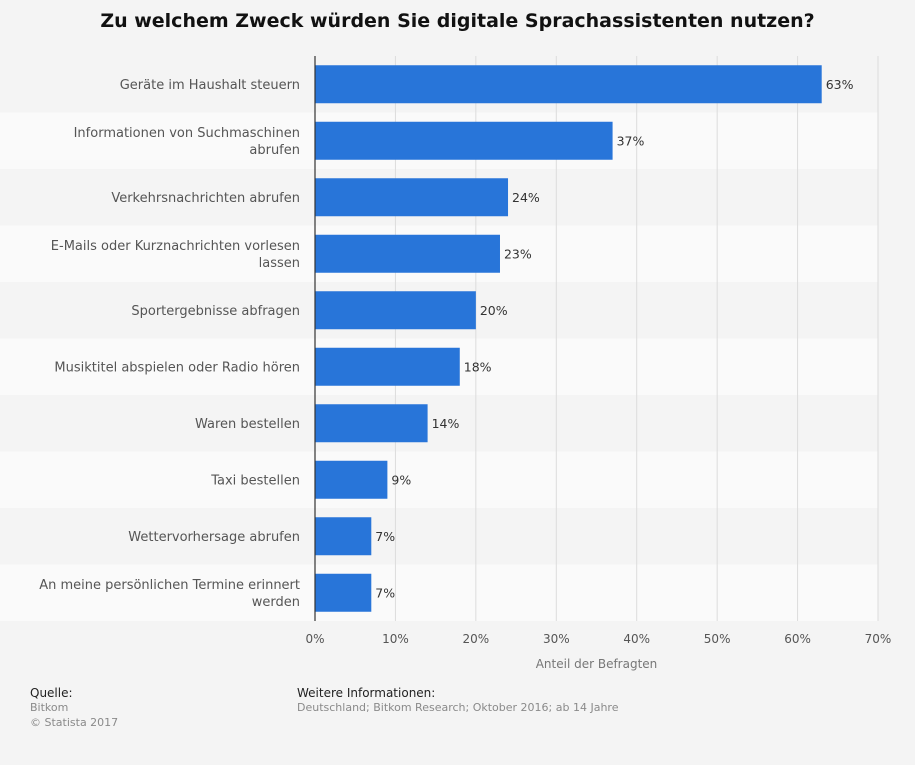 Image resolution: width=915 pixels, height=765 pixels. I want to click on info-heading: Weitere Informationen:, so click(366, 693).